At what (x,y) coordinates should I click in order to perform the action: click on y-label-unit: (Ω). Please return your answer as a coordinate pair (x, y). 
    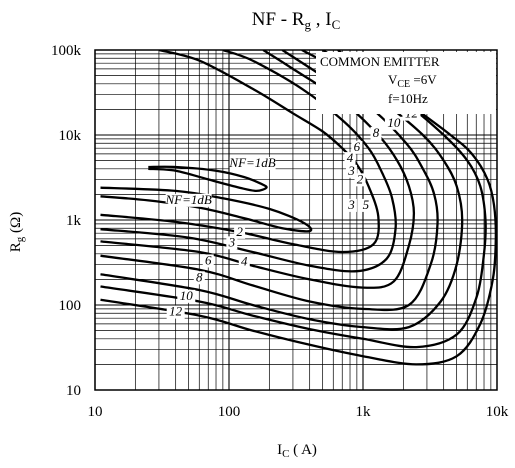
    Looking at the image, I should click on (16, 224).